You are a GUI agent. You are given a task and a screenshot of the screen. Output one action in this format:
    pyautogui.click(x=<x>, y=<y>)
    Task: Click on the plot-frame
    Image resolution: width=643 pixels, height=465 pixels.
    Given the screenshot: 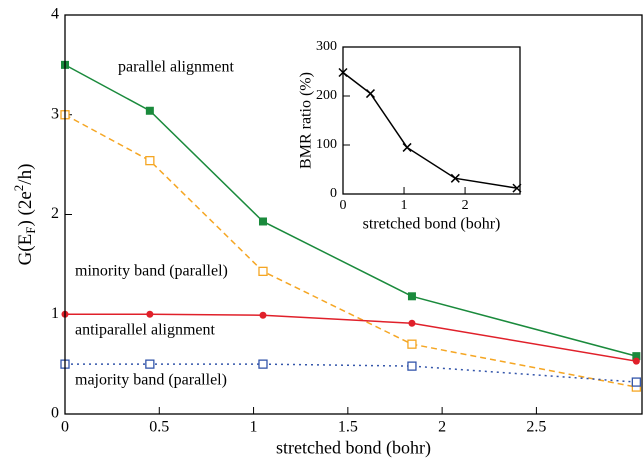 What is the action you would take?
    pyautogui.click(x=431, y=120)
    